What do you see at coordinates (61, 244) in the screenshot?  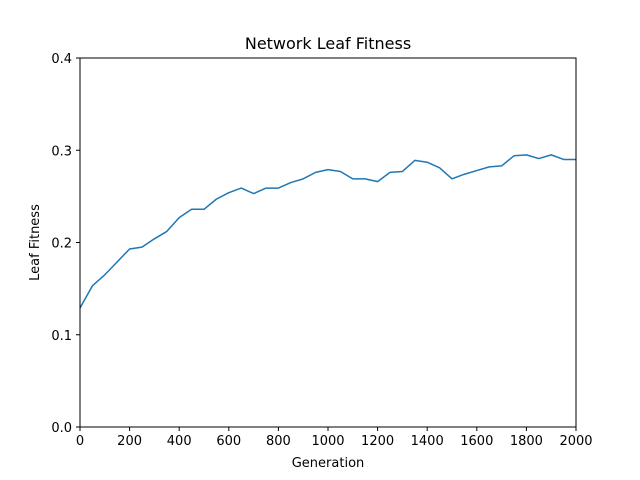 I see `y-tick-label: 0.2` at bounding box center [61, 244].